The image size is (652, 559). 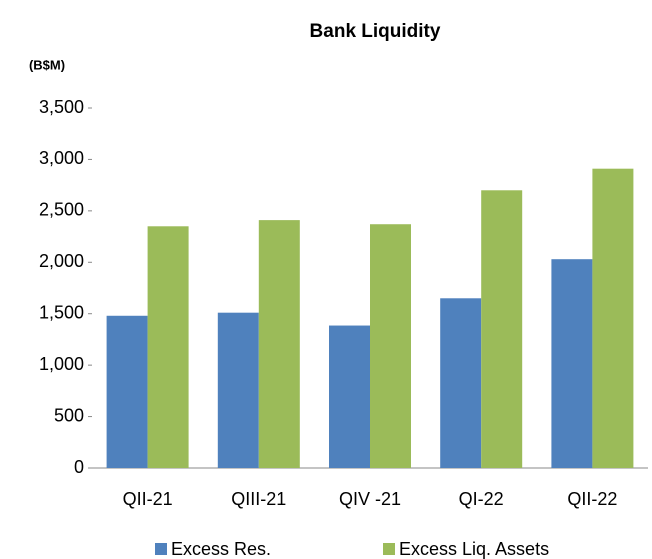 What do you see at coordinates (592, 499) in the screenshot?
I see `x-tick-label: QII-22` at bounding box center [592, 499].